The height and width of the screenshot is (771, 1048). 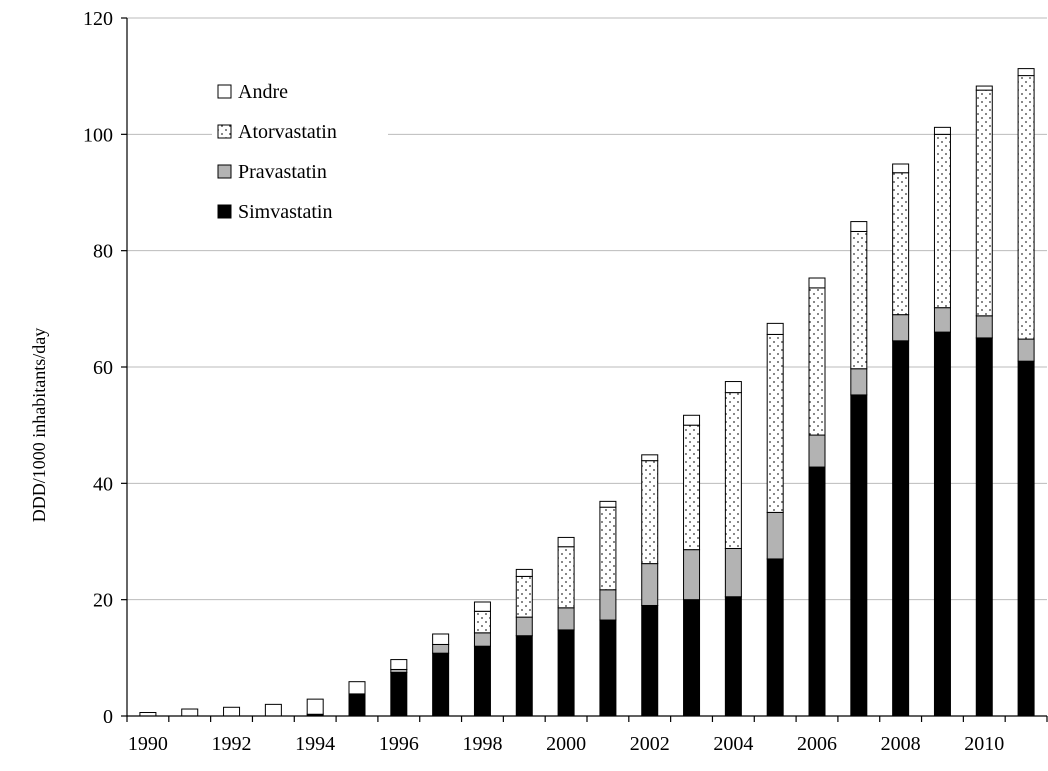 I want to click on bar-pravastatin-2009, so click(x=942, y=320).